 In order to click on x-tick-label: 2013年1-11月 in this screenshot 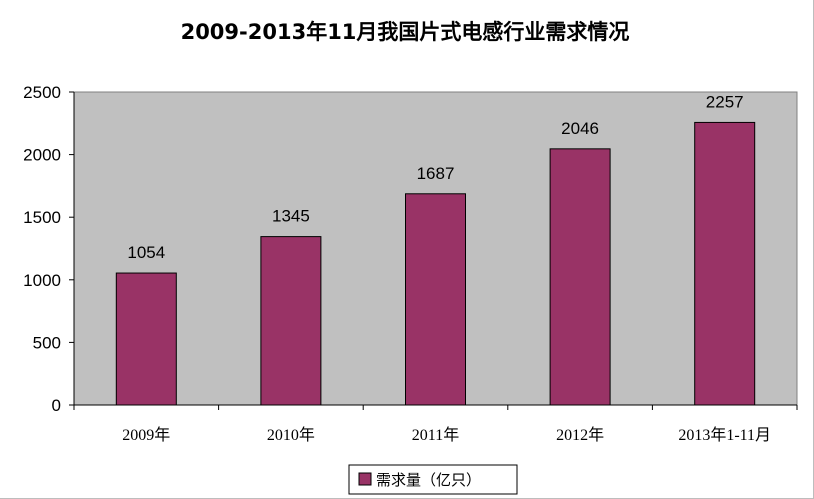, I will do `click(724, 435)`.